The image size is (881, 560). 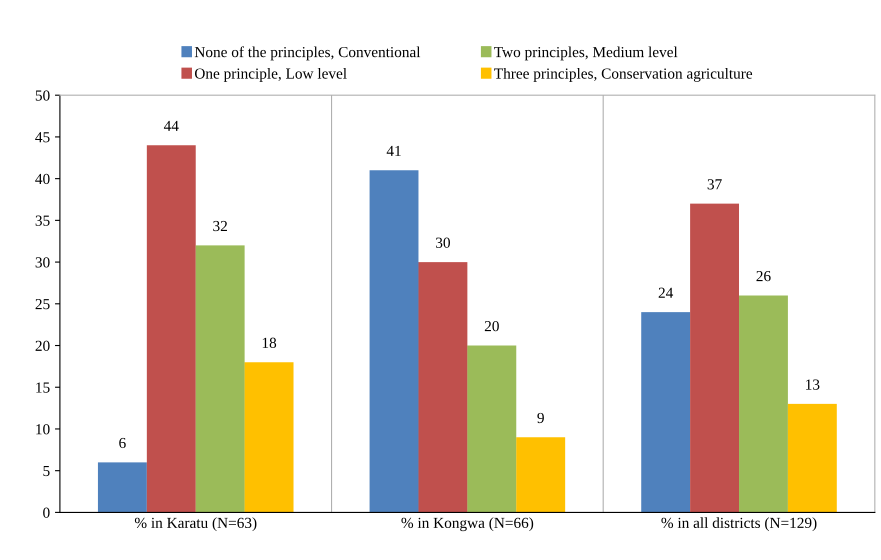 What do you see at coordinates (43, 304) in the screenshot?
I see `y-tick-label: 25` at bounding box center [43, 304].